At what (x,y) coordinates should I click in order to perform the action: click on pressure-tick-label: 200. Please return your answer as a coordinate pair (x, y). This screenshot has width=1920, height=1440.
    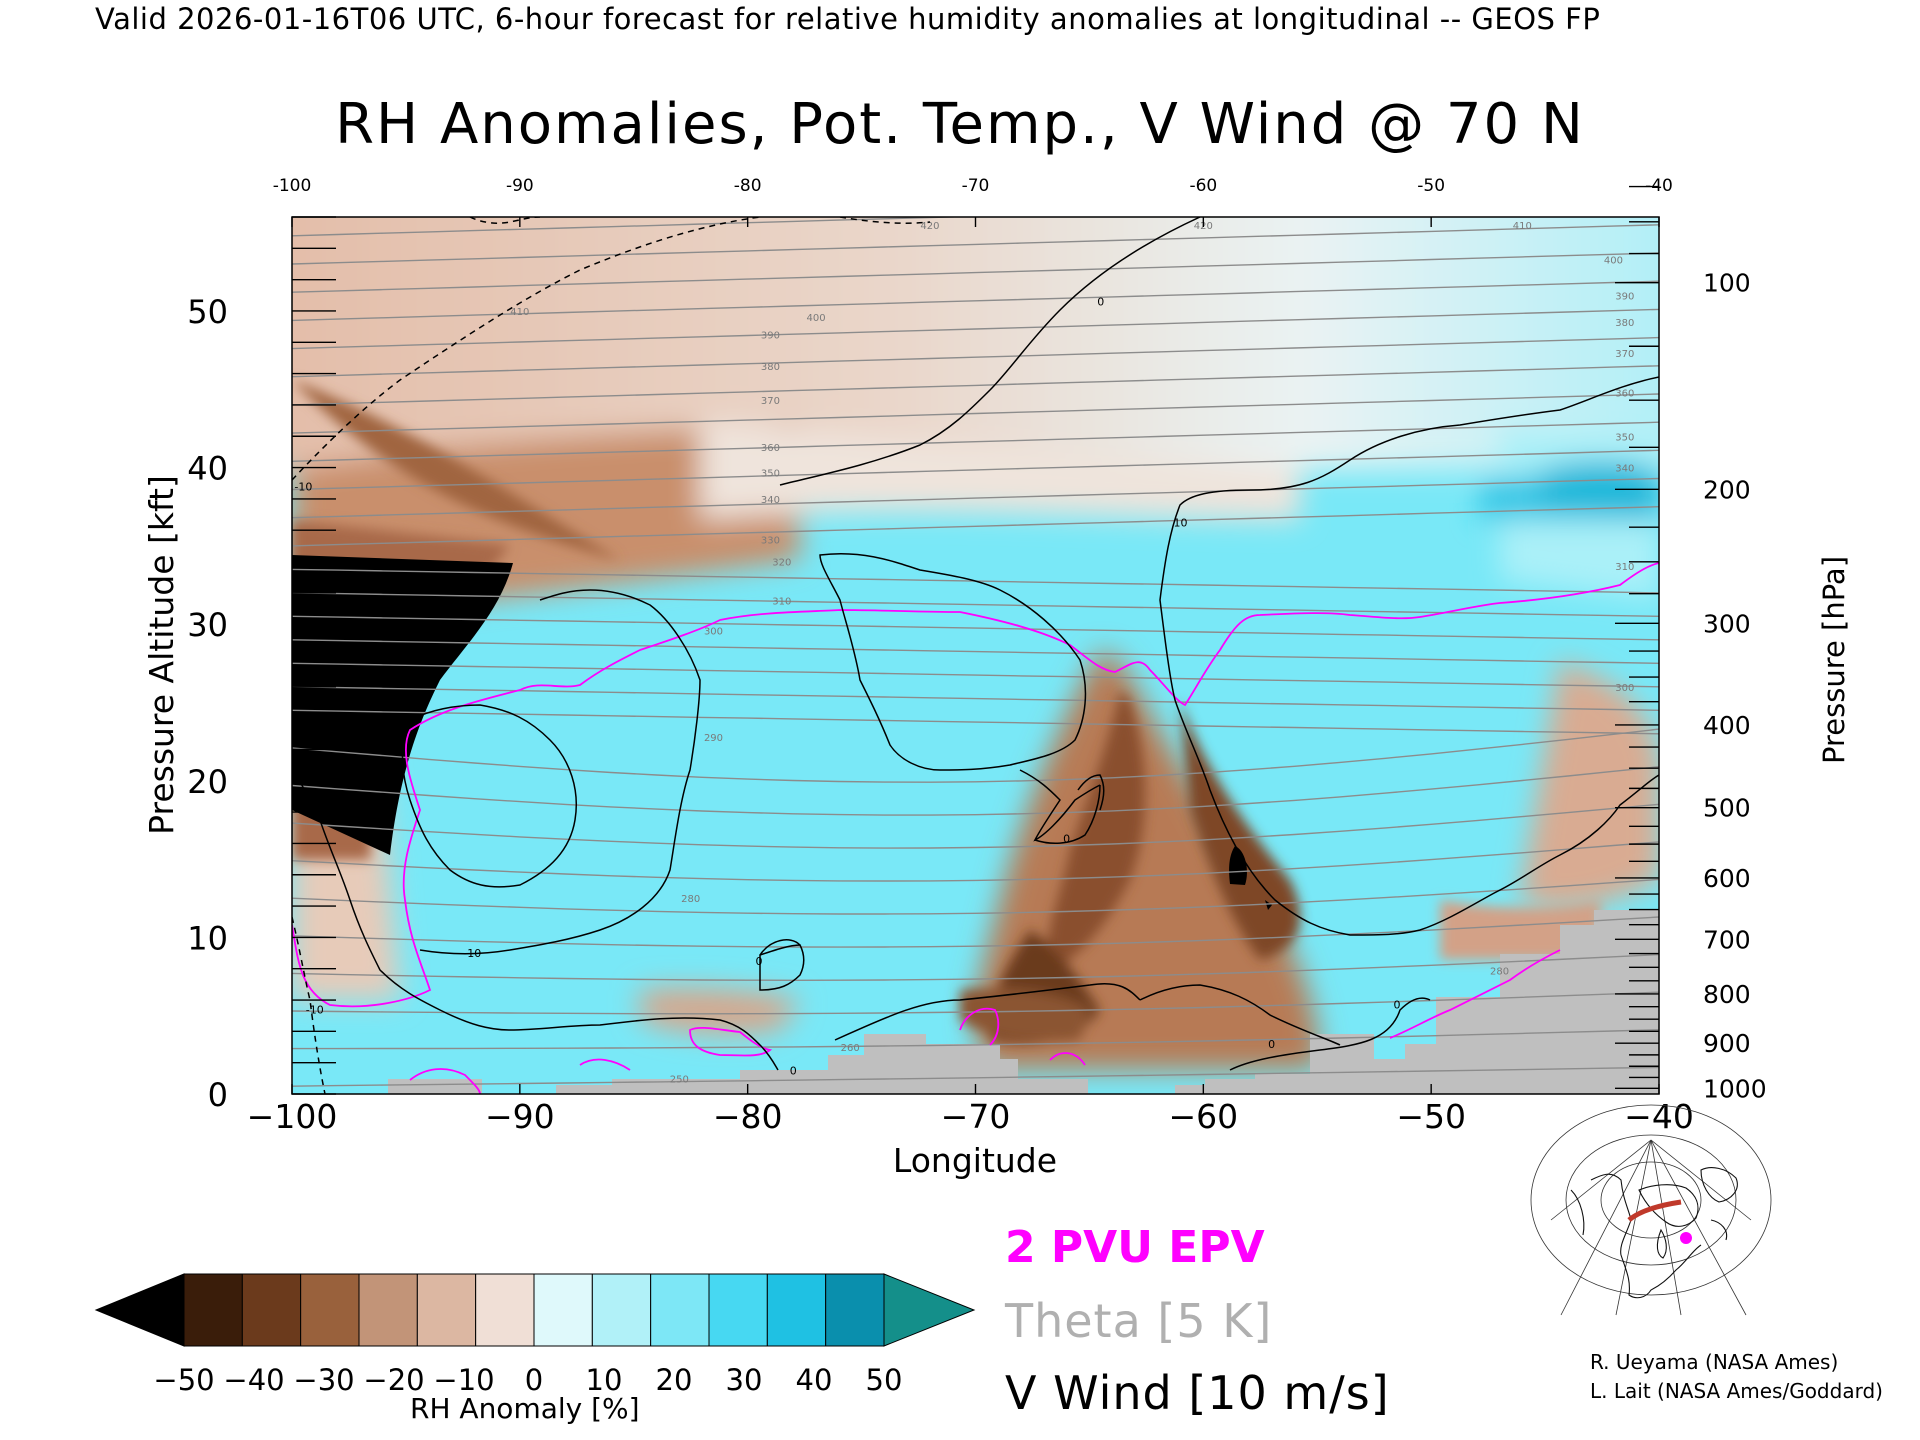
    Looking at the image, I should click on (1727, 489).